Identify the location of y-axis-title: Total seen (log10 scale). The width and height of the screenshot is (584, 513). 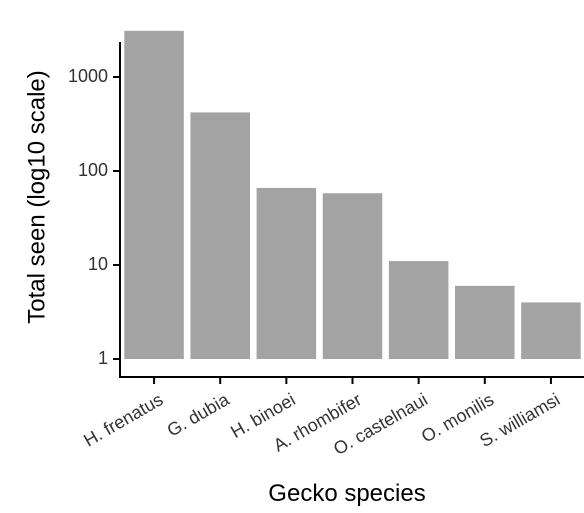
(36, 196).